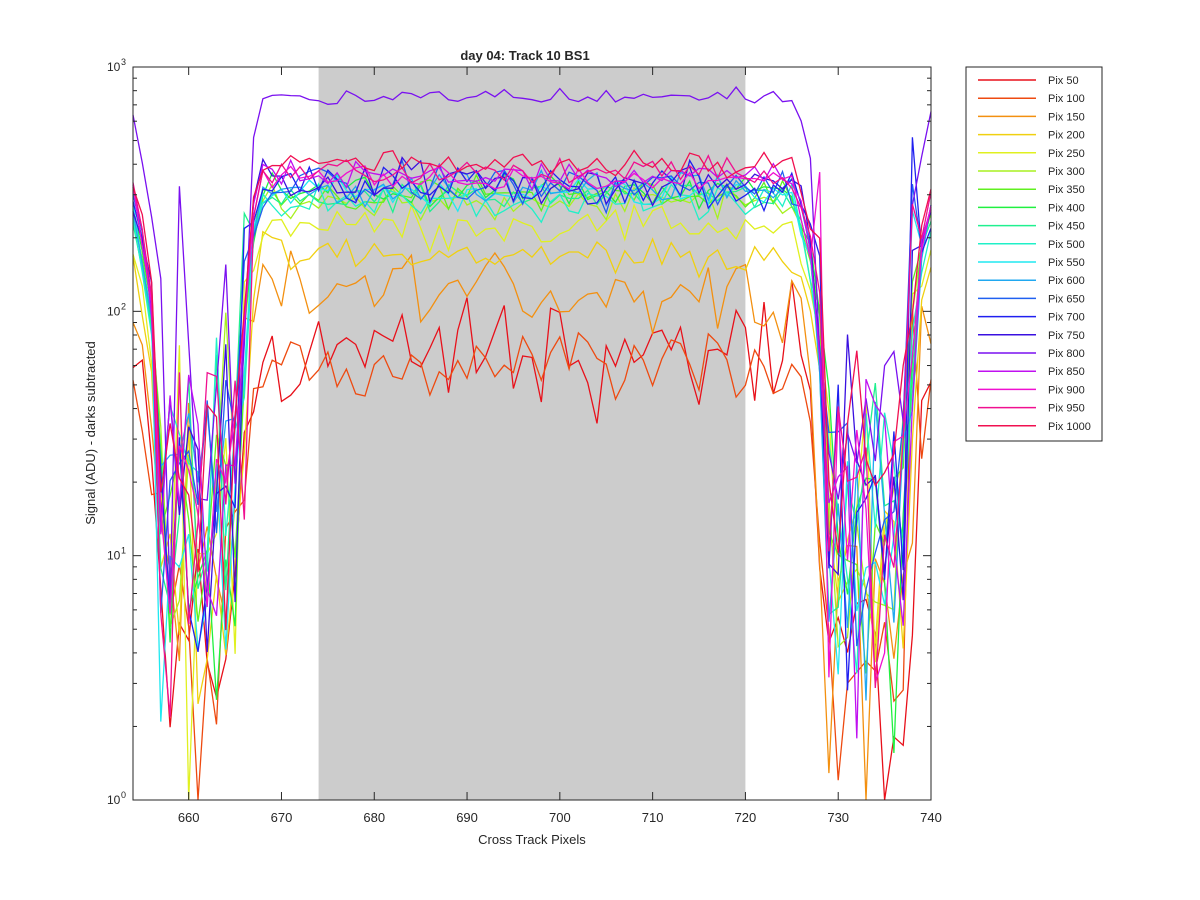  Describe the element at coordinates (1066, 372) in the screenshot. I see `legend-label: Pix 850` at that location.